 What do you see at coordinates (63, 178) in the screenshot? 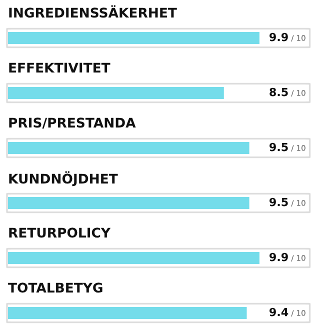
I see `y-tick-label: KUNDNÖJDHET` at bounding box center [63, 178].